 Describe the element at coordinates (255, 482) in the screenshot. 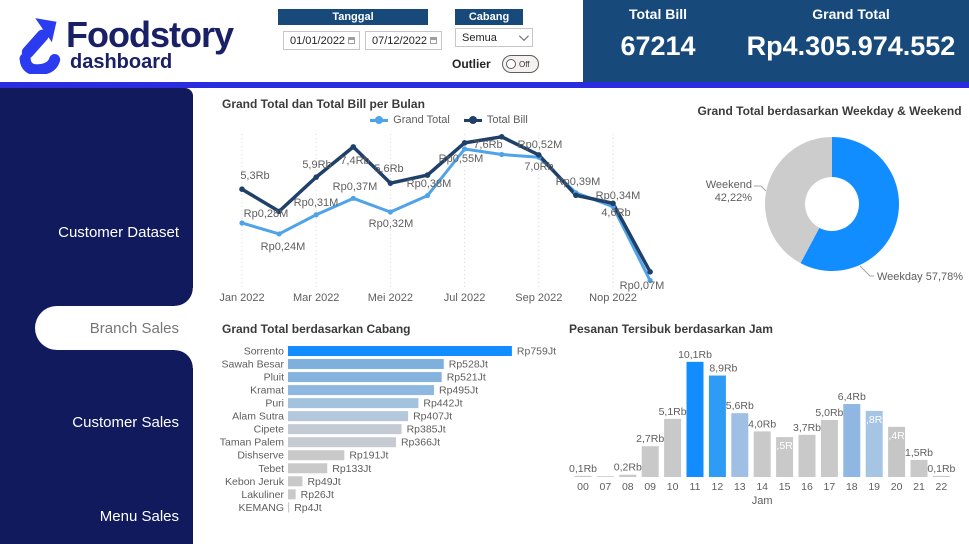

I see `svg-text: Kebon Jeruk` at that location.